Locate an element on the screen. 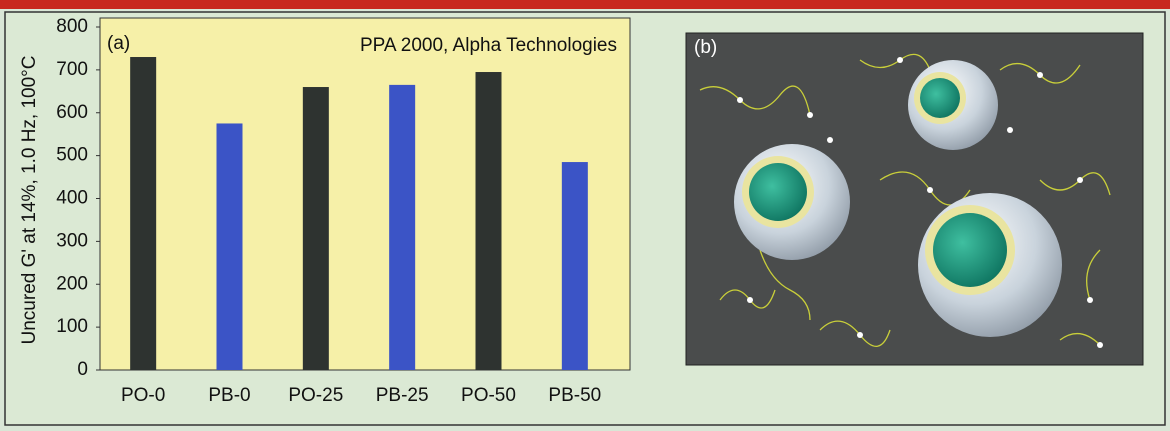 This screenshot has width=1170, height=431. panel-label: (a) is located at coordinates (118, 43).